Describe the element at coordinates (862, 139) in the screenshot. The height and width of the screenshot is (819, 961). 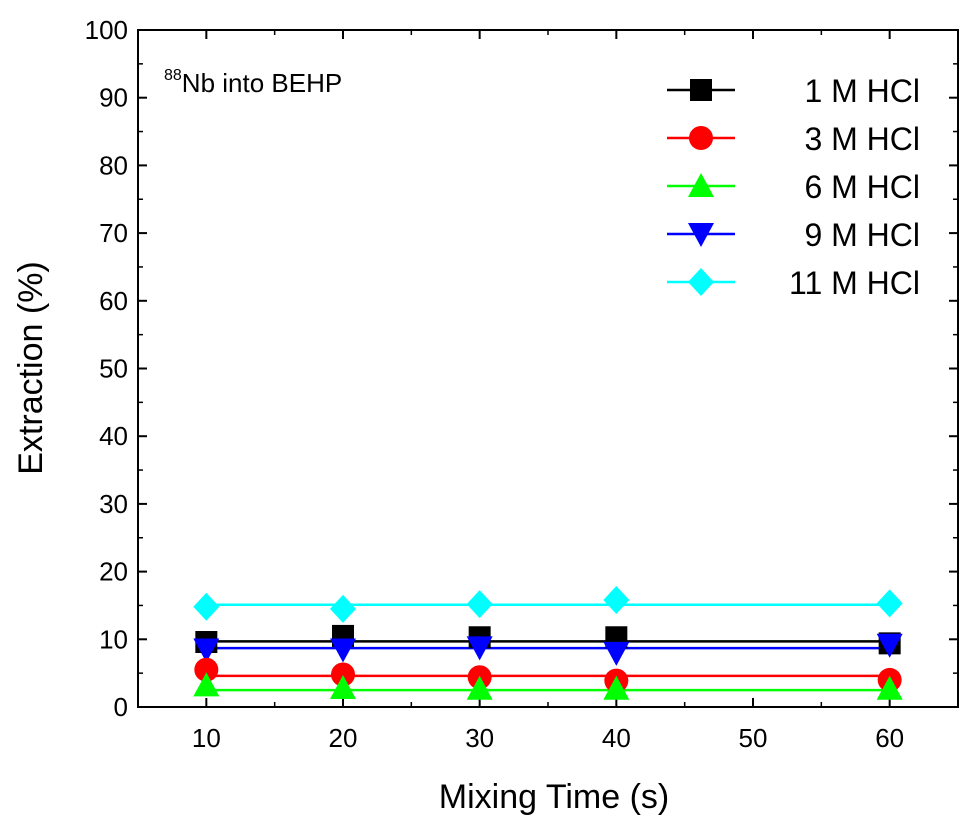
I see `legend-label: 3 M HCl` at that location.